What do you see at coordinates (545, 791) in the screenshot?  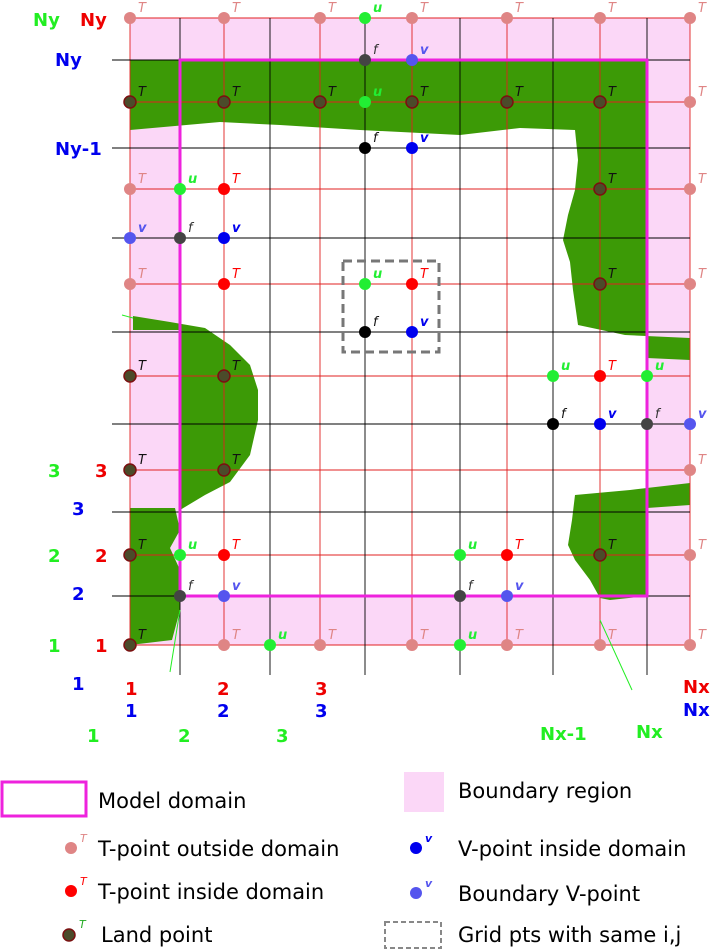 I see `legend-boundary-label: Boundary region` at bounding box center [545, 791].